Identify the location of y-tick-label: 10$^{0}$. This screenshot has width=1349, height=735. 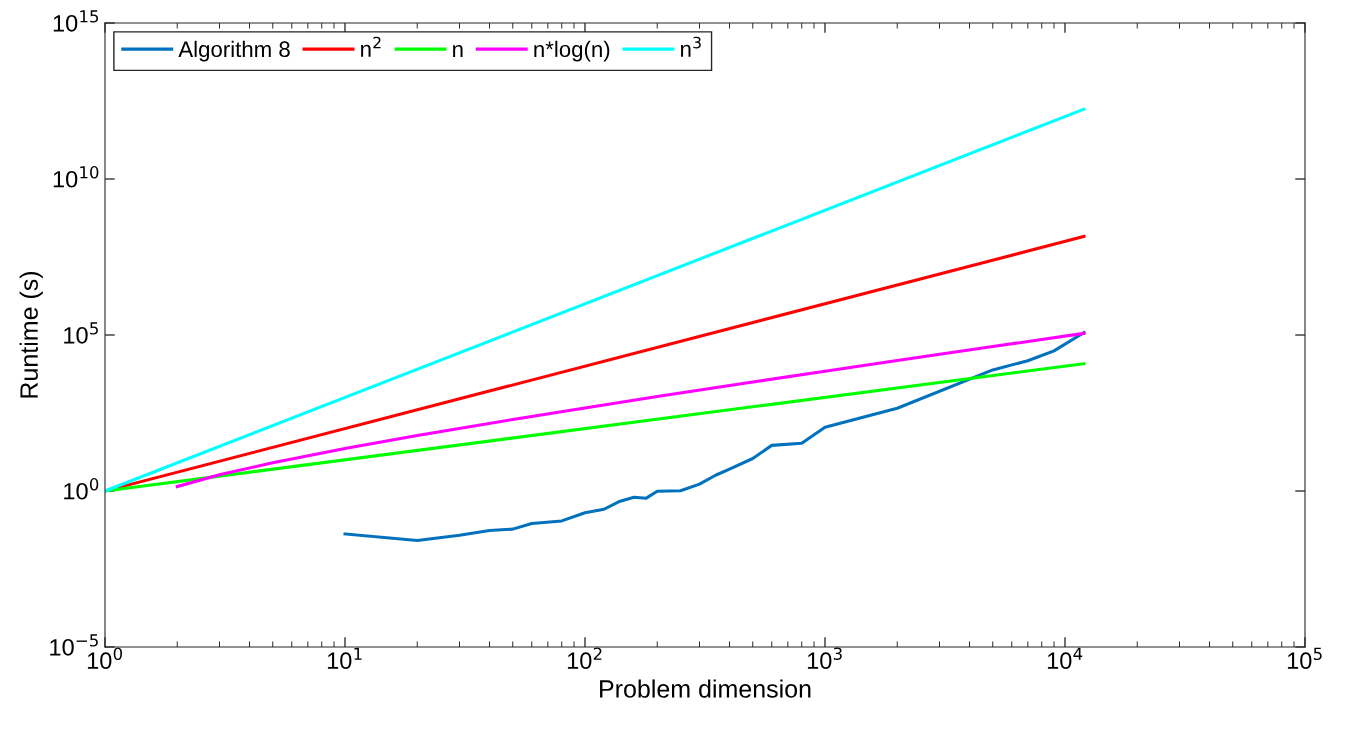
(81, 489).